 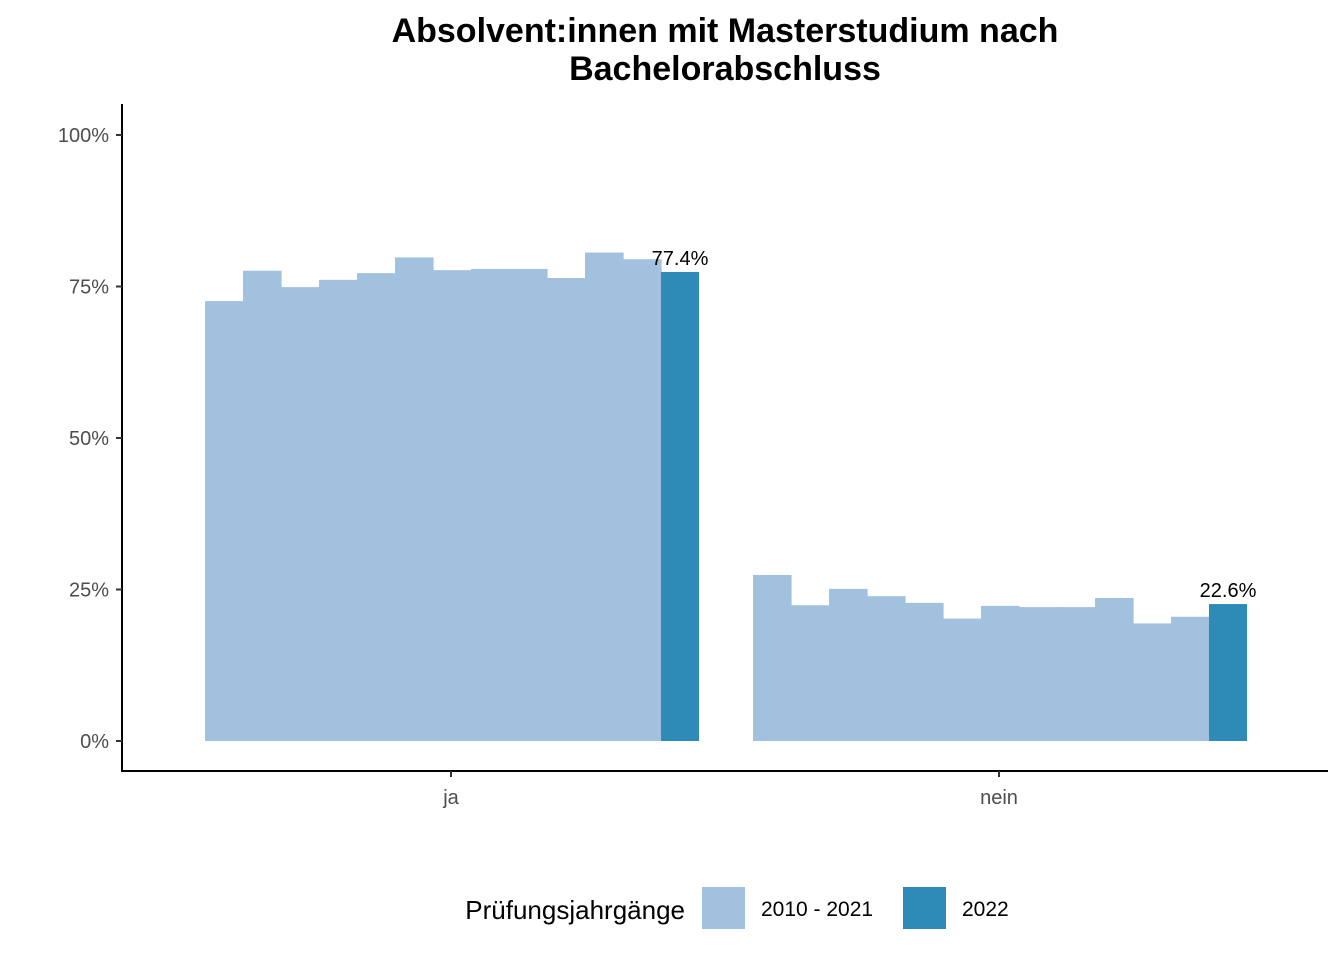 I want to click on legend: Prüfungsjahrgänge 2010 - 2021 2022, so click(x=737, y=908).